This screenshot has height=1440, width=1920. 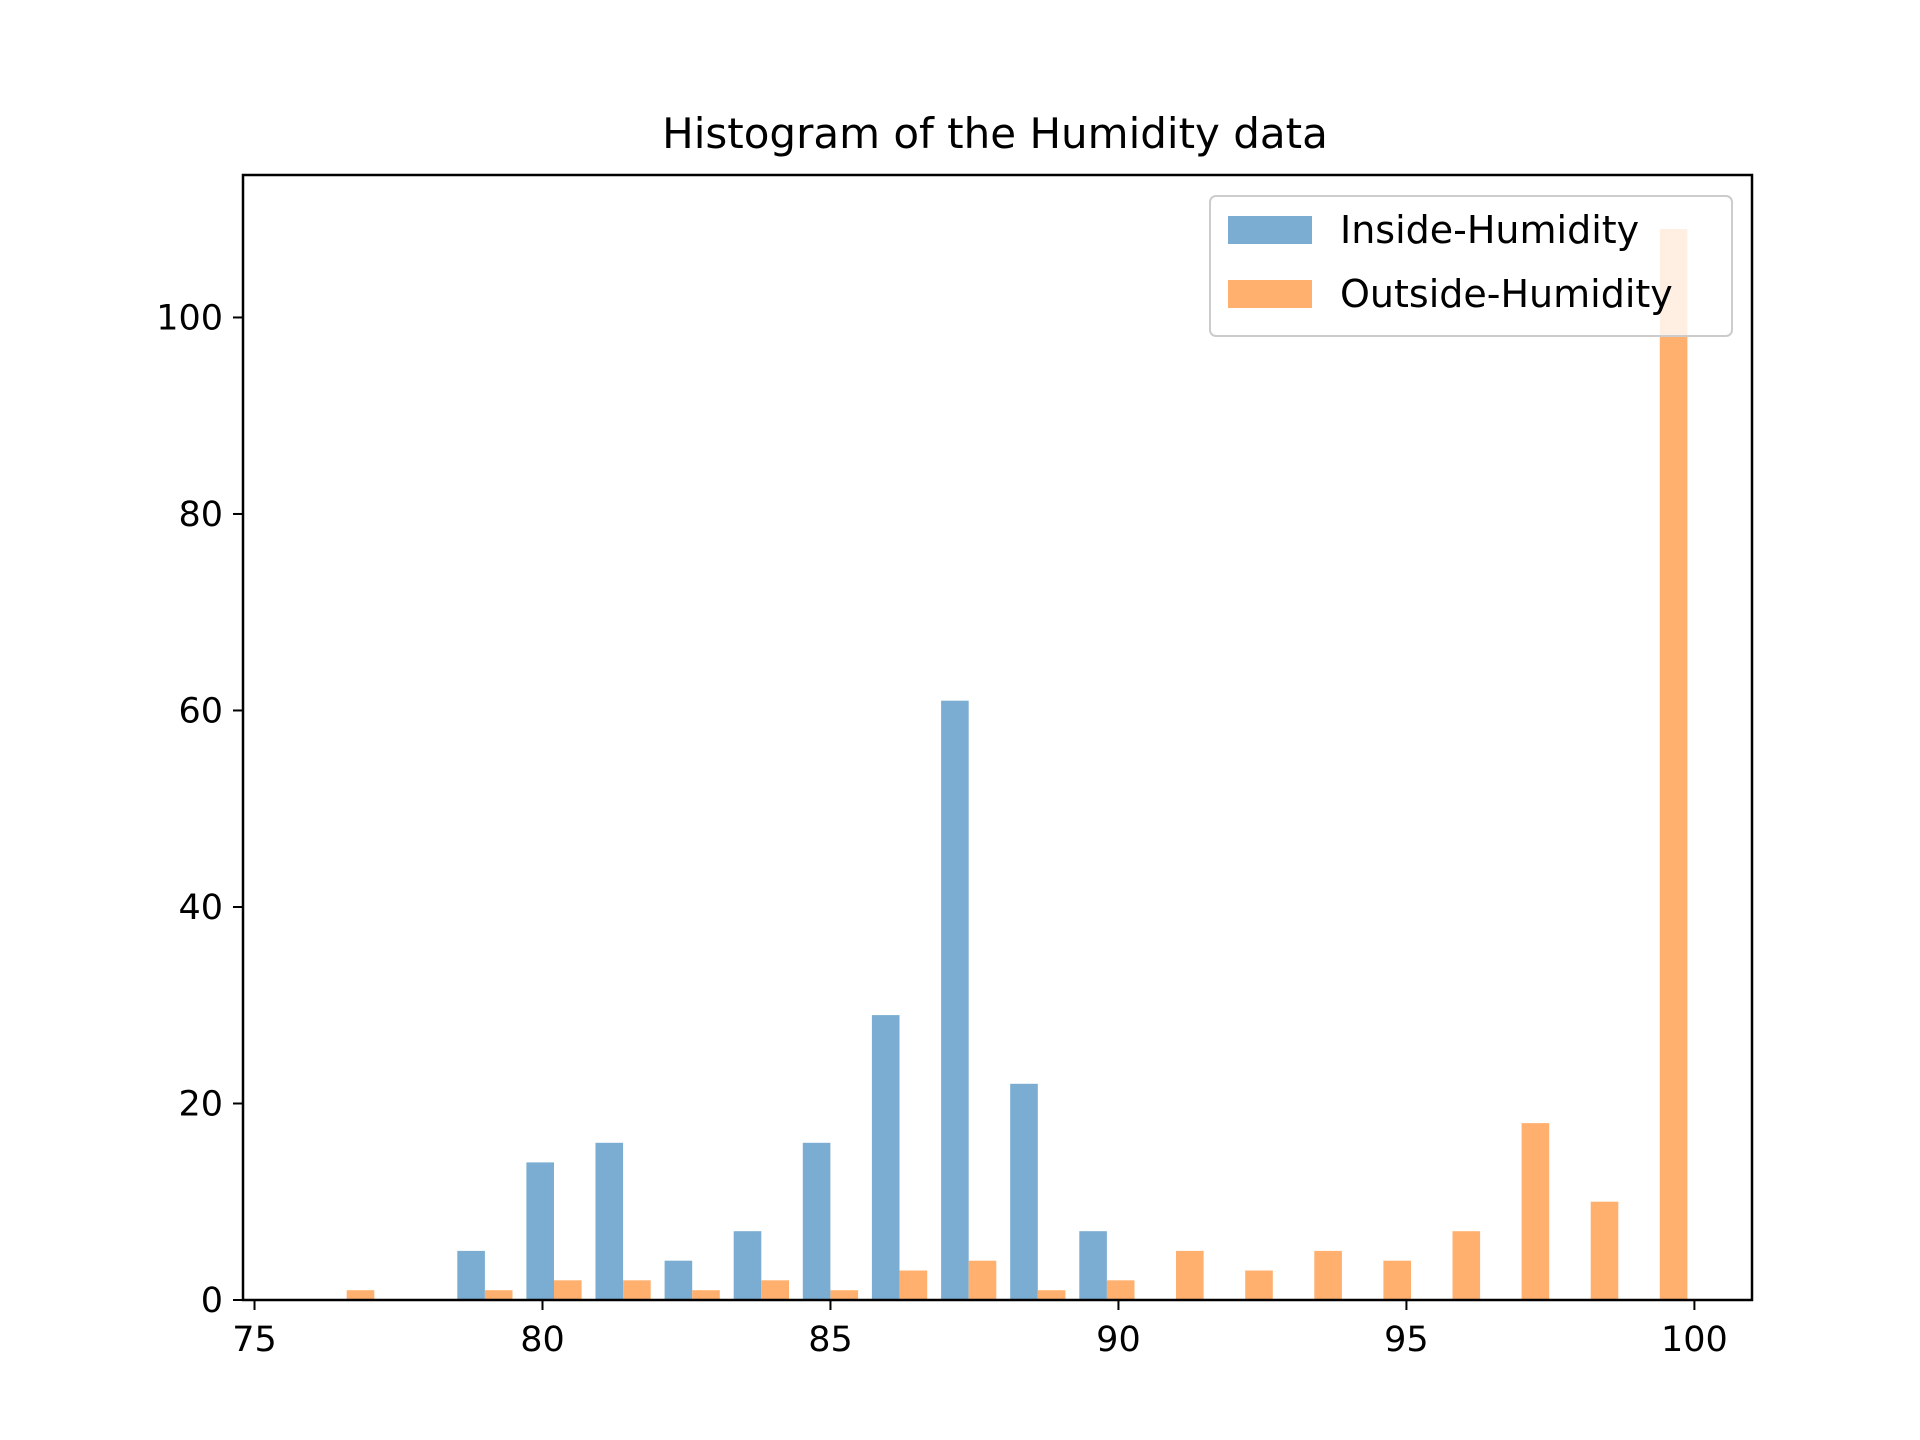 I want to click on legend-label: Outside-Humidity, so click(x=1506, y=294).